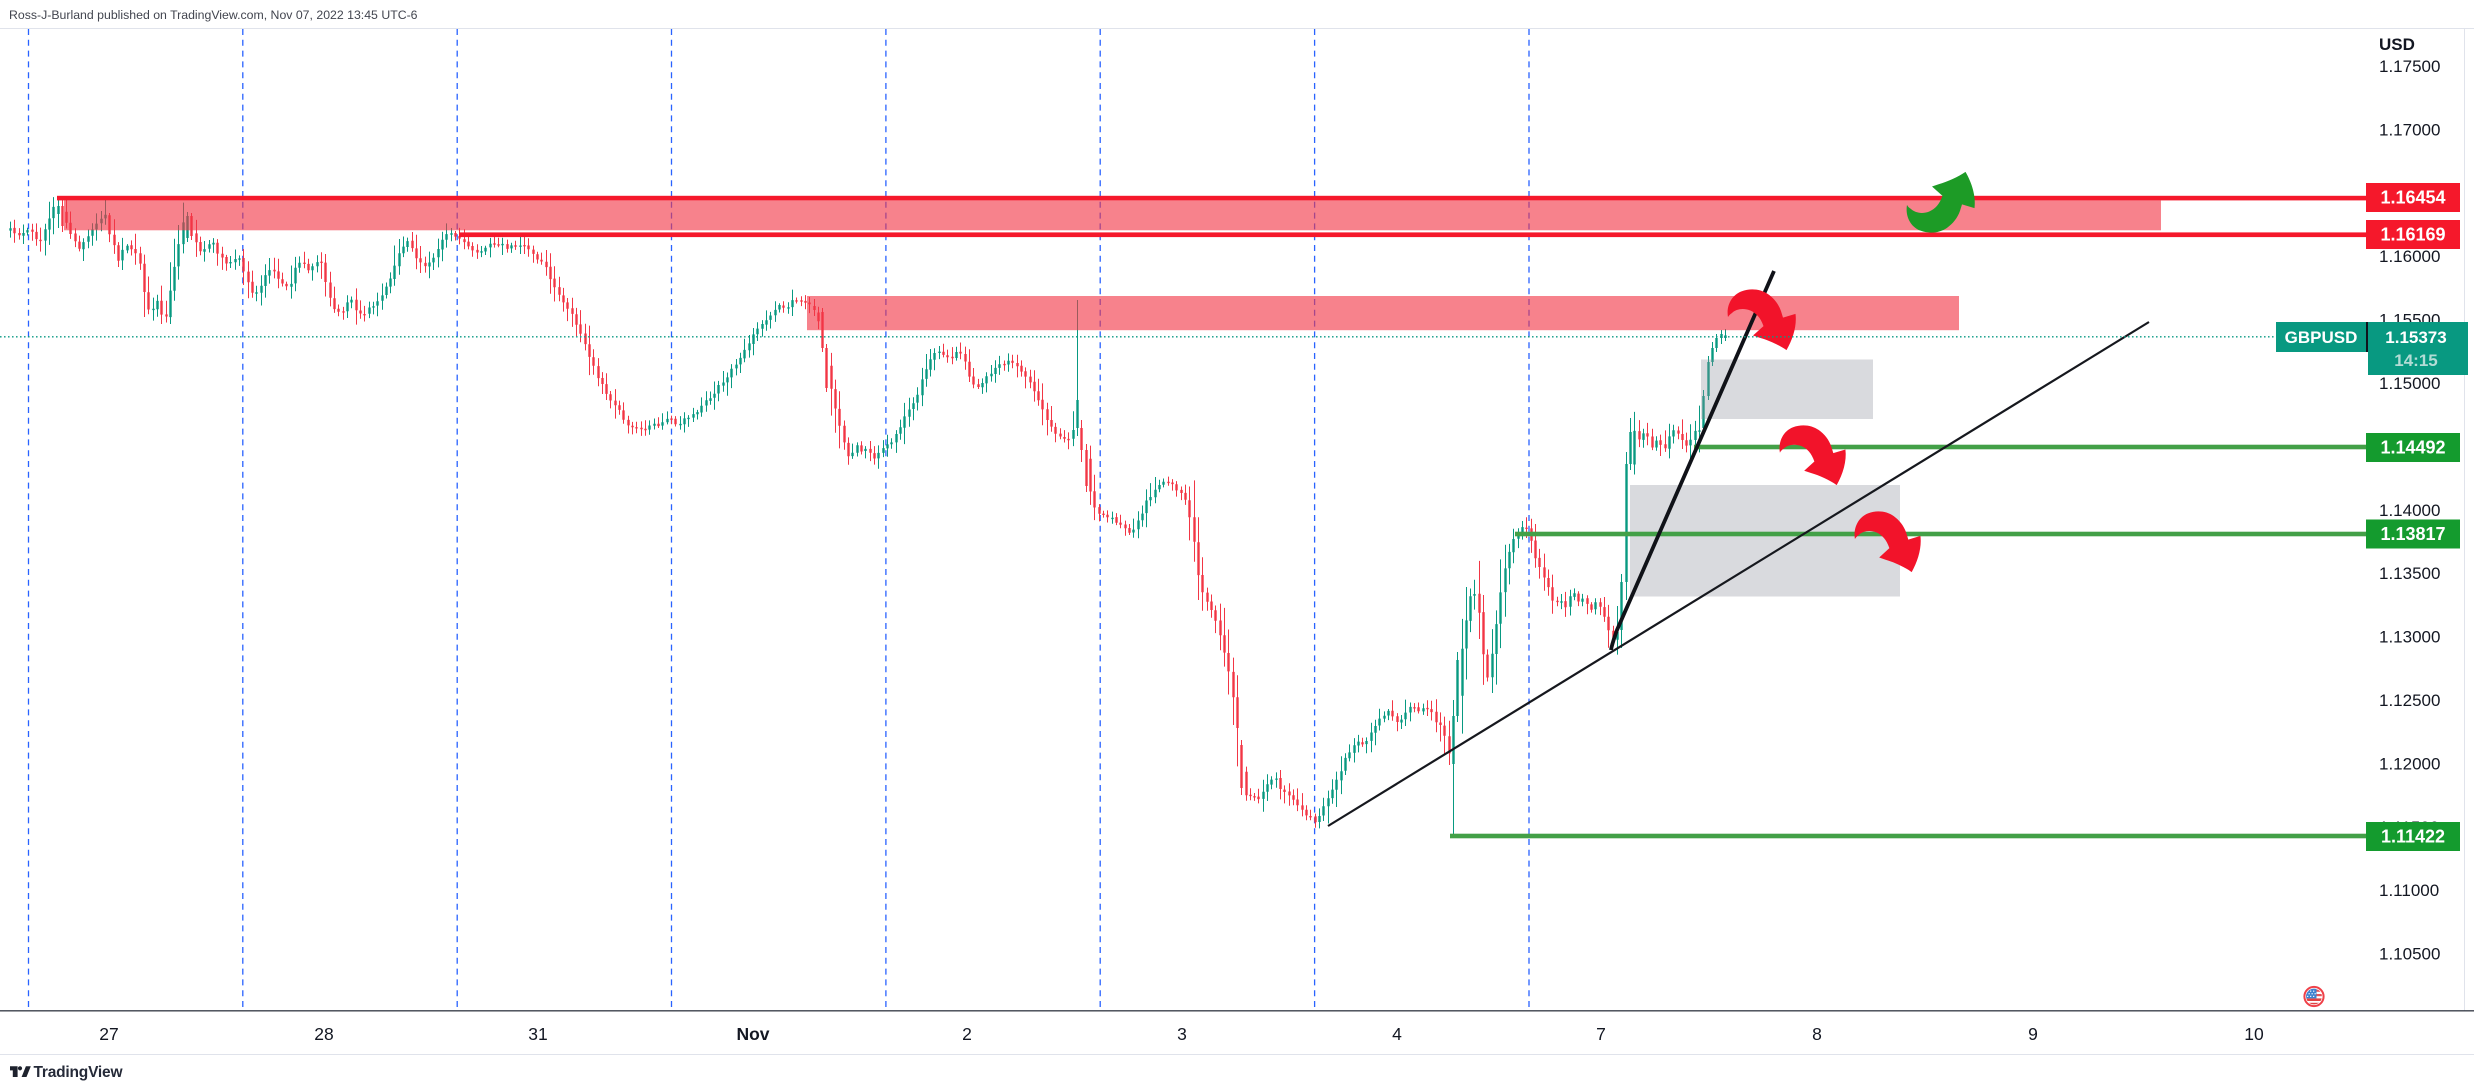 This screenshot has width=2474, height=1089. I want to click on svg-text: 1.14000, so click(2409, 510).